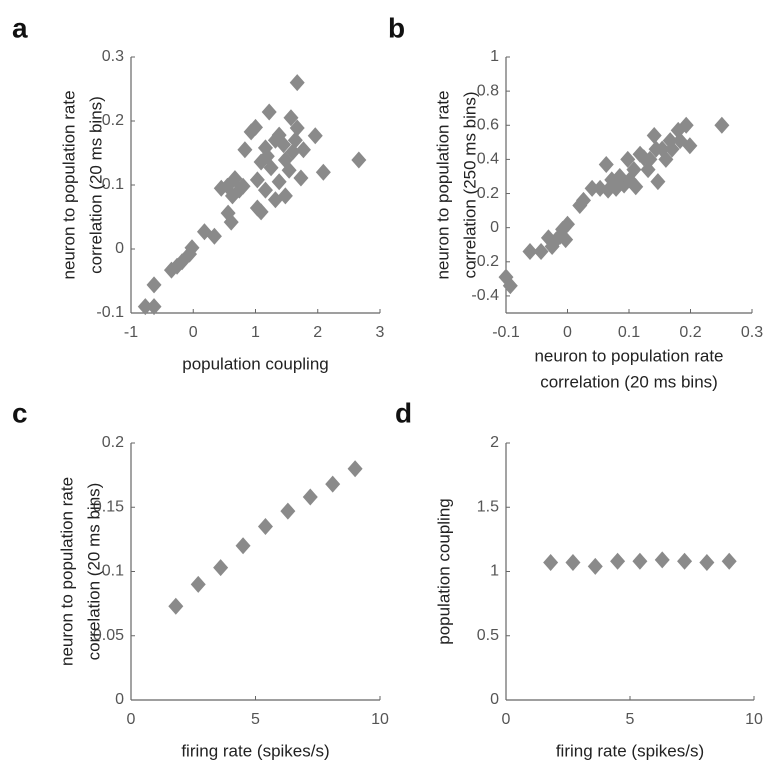  What do you see at coordinates (396, 27) in the screenshot?
I see `panel-label: b` at bounding box center [396, 27].